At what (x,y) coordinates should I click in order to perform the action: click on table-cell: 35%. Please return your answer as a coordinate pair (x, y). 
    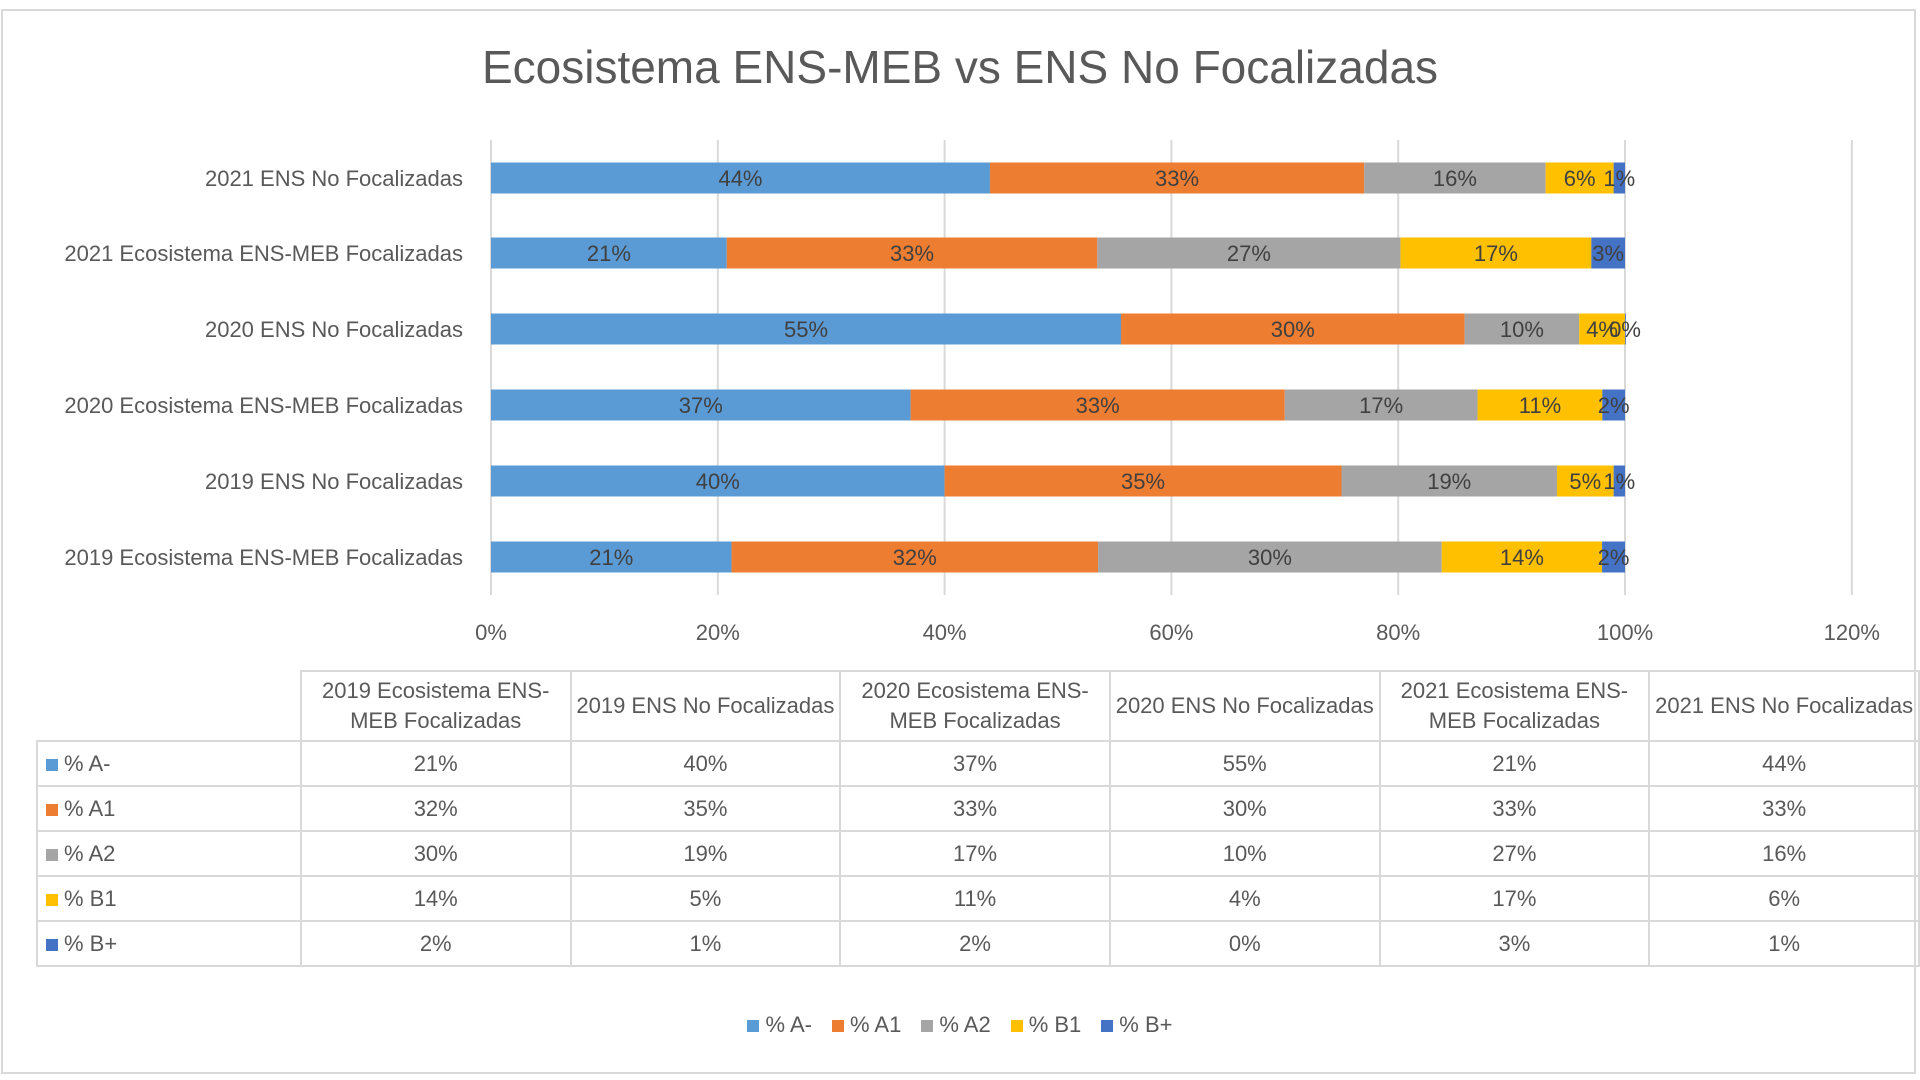
    Looking at the image, I should click on (705, 808).